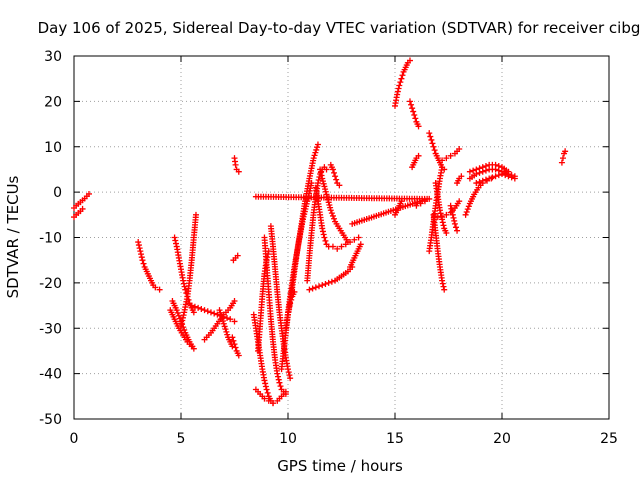 Image resolution: width=640 pixels, height=480 pixels. Describe the element at coordinates (340, 466) in the screenshot. I see `x-axis-label: GPS time / hours` at that location.